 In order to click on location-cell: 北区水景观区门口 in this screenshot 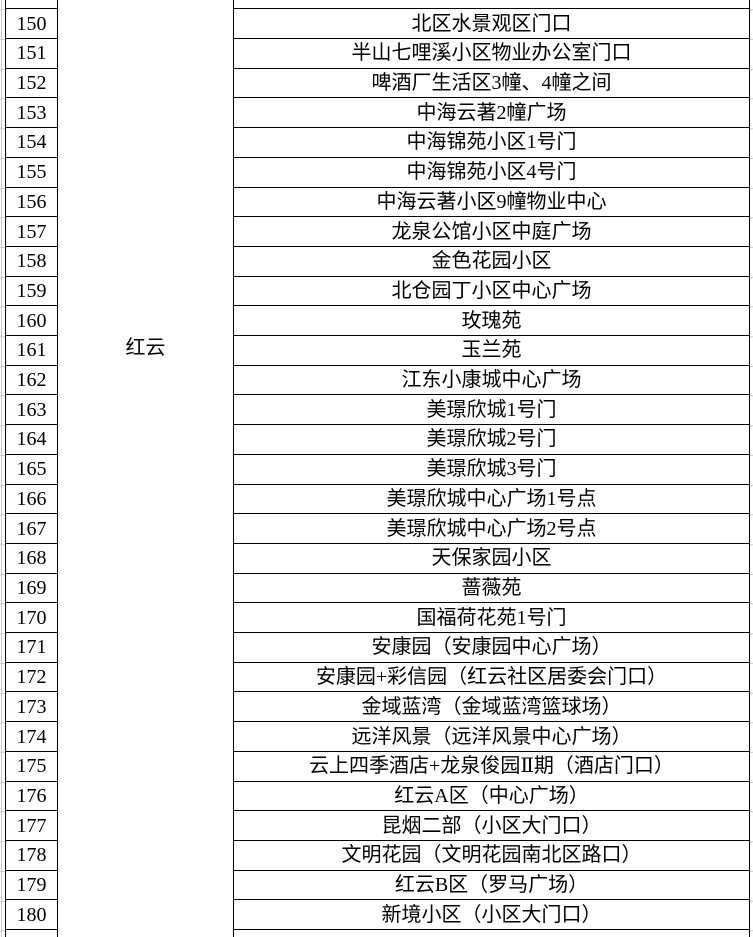, I will do `click(491, 24)`.